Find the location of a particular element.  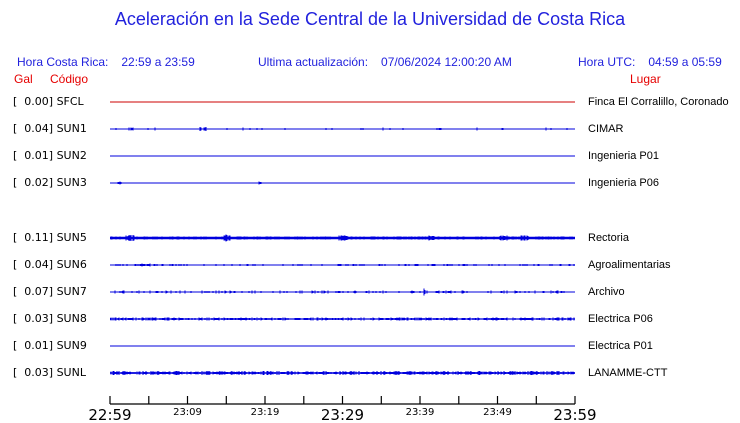

column-header-gal: Gal is located at coordinates (23, 79).